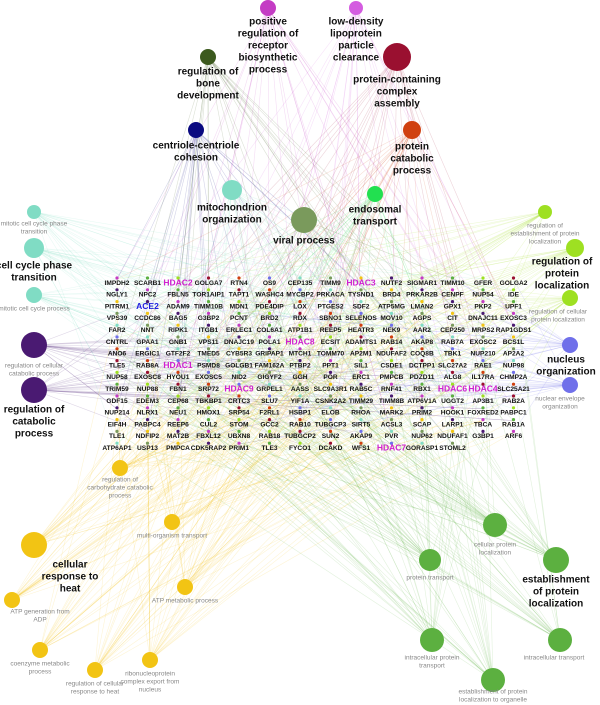 Image resolution: width=600 pixels, height=705 pixels. Describe the element at coordinates (178, 365) in the screenshot. I see `gene-label: HDAC1` at that location.